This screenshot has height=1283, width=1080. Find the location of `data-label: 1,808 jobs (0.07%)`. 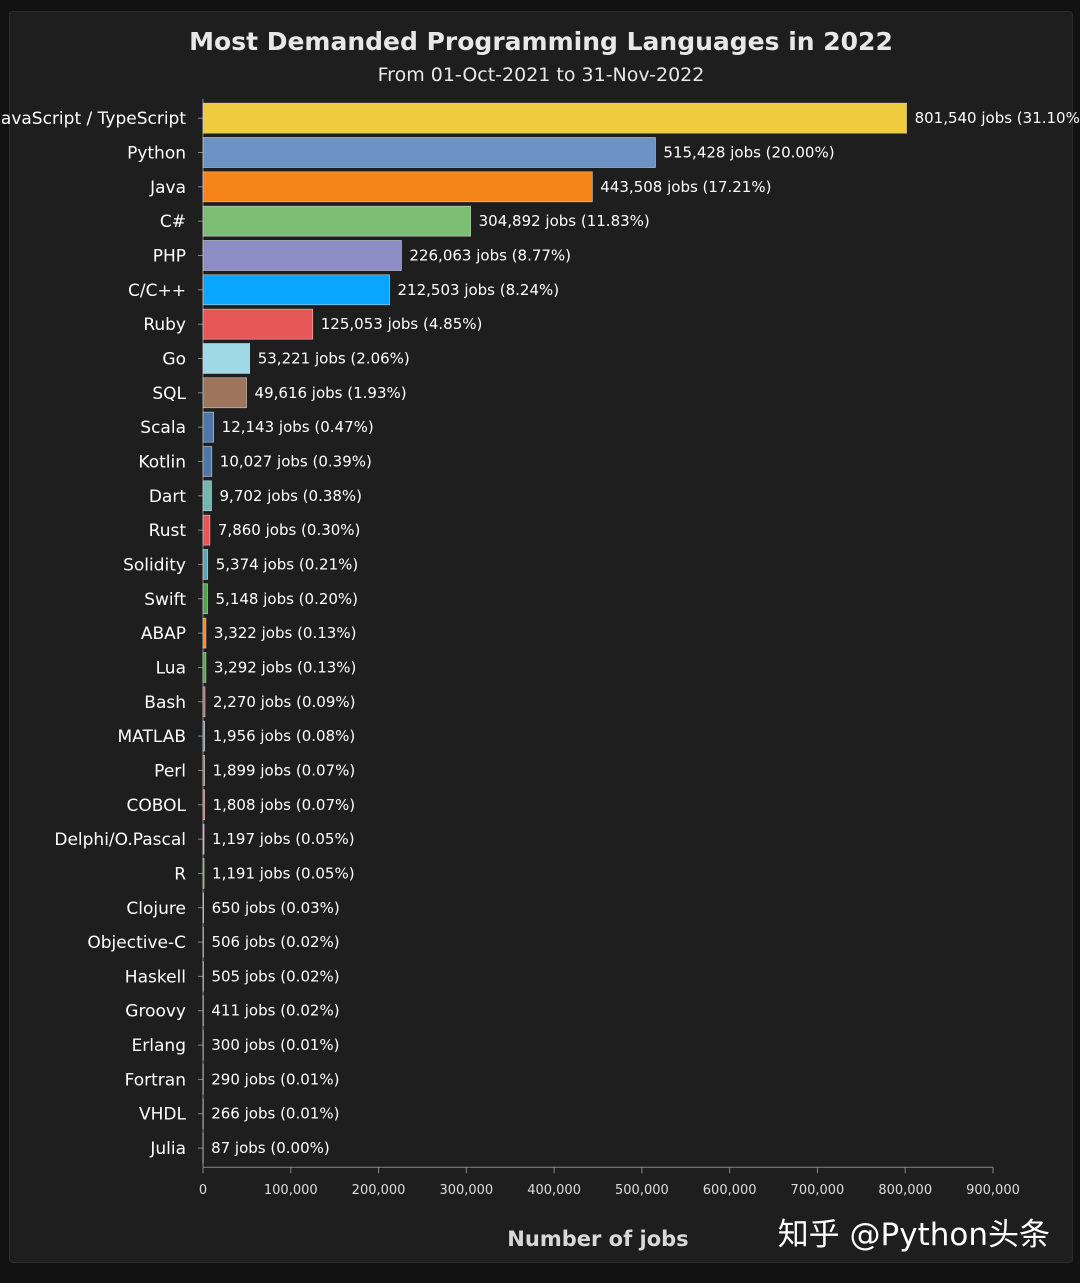

data-label: 1,808 jobs (0.07%) is located at coordinates (284, 805).